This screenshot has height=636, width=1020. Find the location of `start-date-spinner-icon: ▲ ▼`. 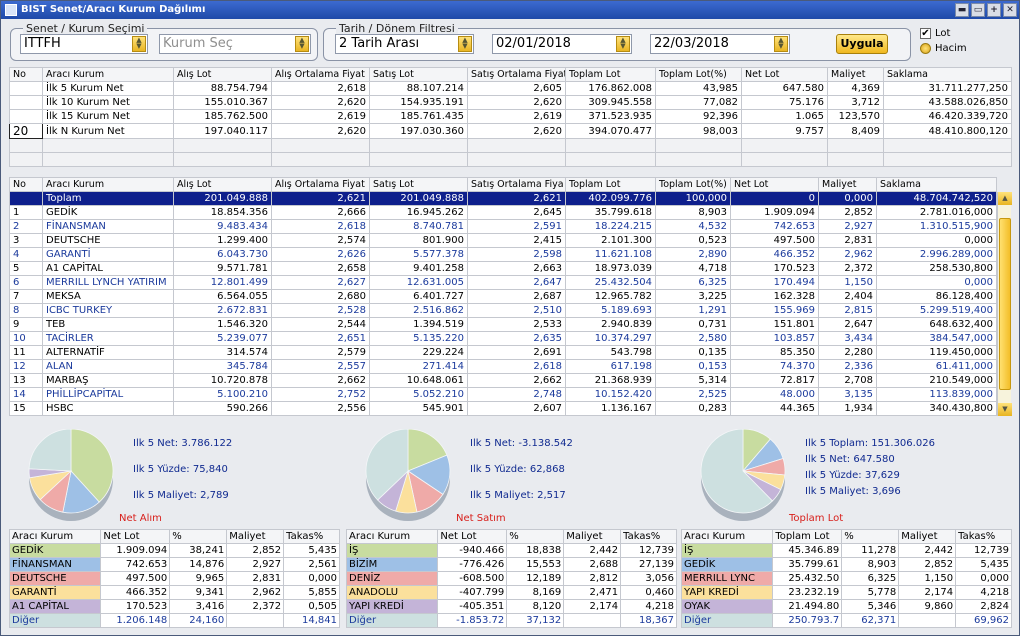

start-date-spinner-icon: ▲ ▼ is located at coordinates (623, 44).